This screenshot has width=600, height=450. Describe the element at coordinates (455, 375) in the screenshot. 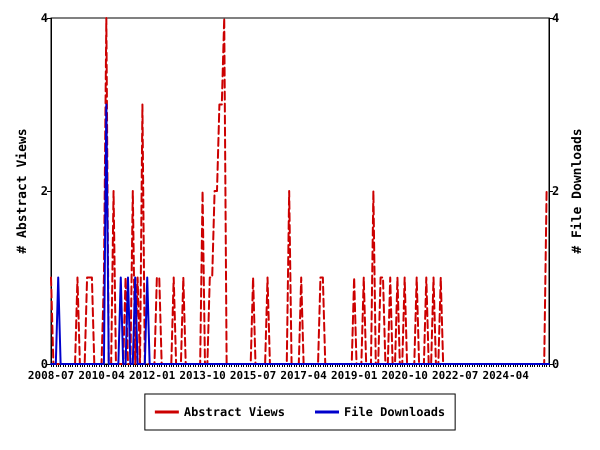

I see `x-tick-label: 2022-07` at that location.